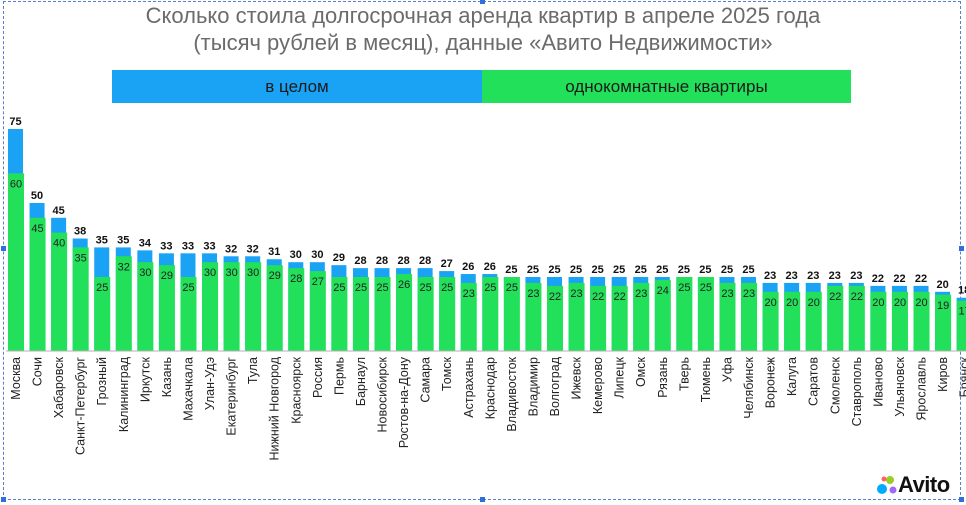 The image size is (966, 505). Describe the element at coordinates (274, 308) in the screenshot. I see `bar-one-room-нижний-новгород` at that location.